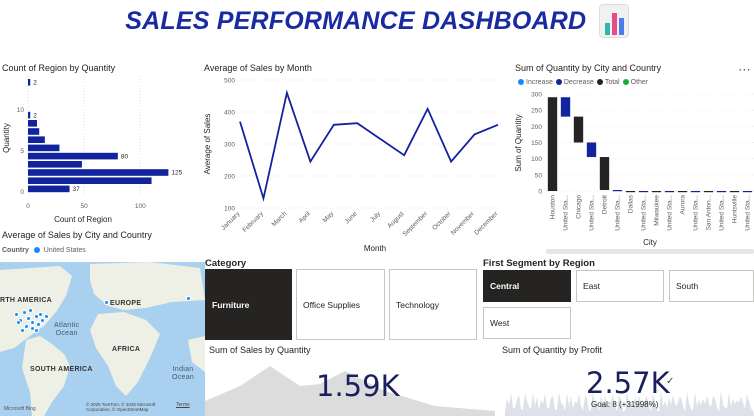  Describe the element at coordinates (539, 82) in the screenshot. I see `legend-item-label: Increase` at that location.